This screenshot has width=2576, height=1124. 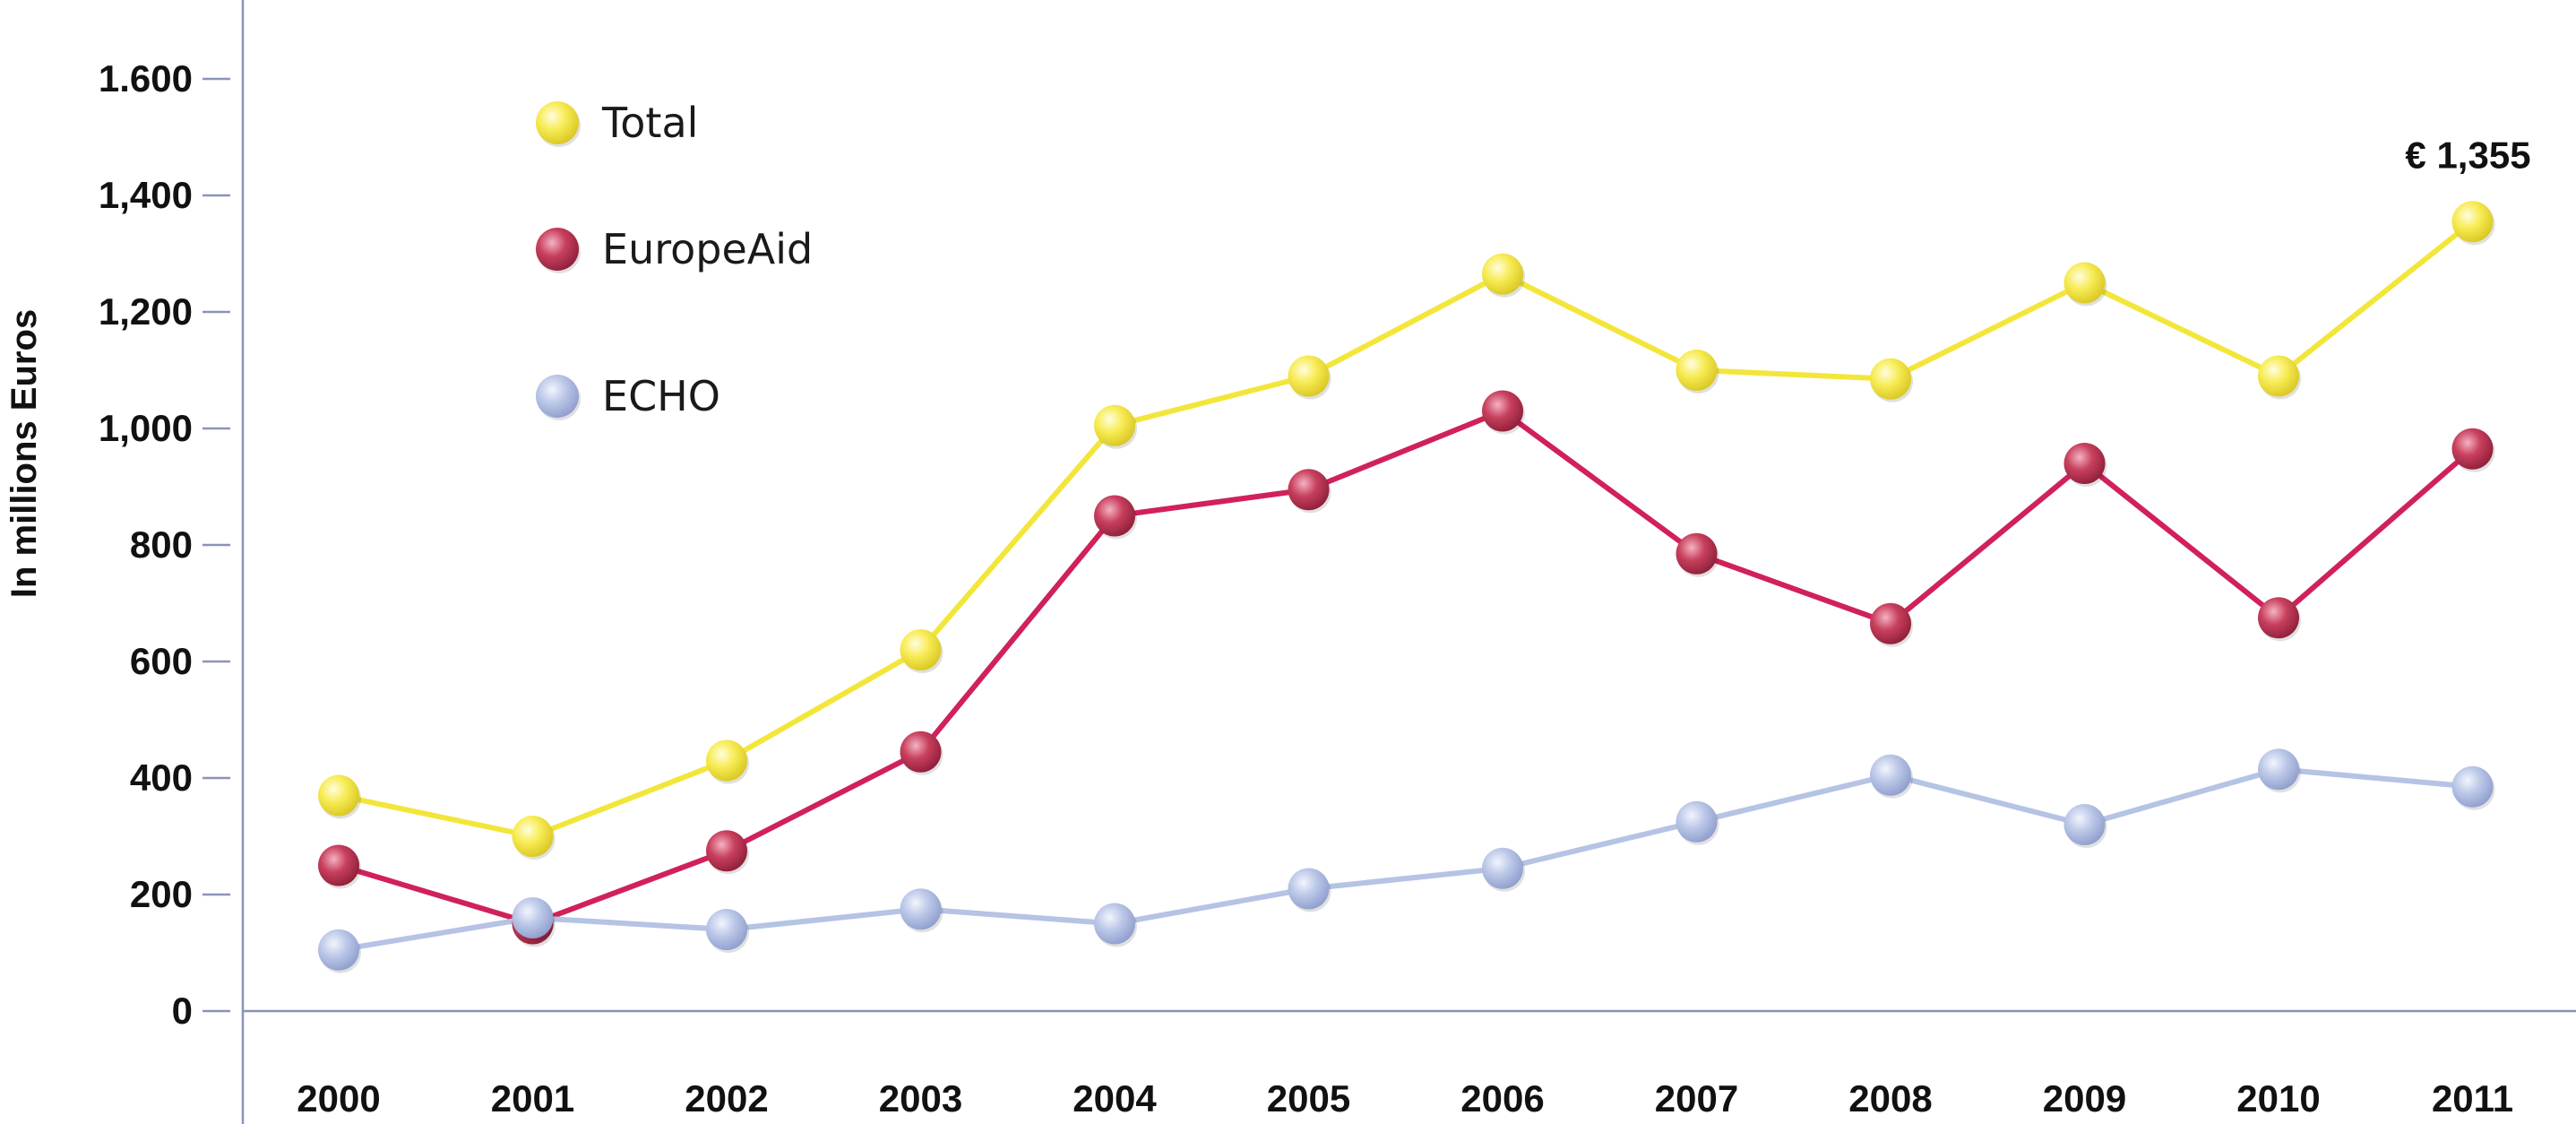 What do you see at coordinates (726, 1098) in the screenshot?
I see `x-tick-label: 2002` at bounding box center [726, 1098].